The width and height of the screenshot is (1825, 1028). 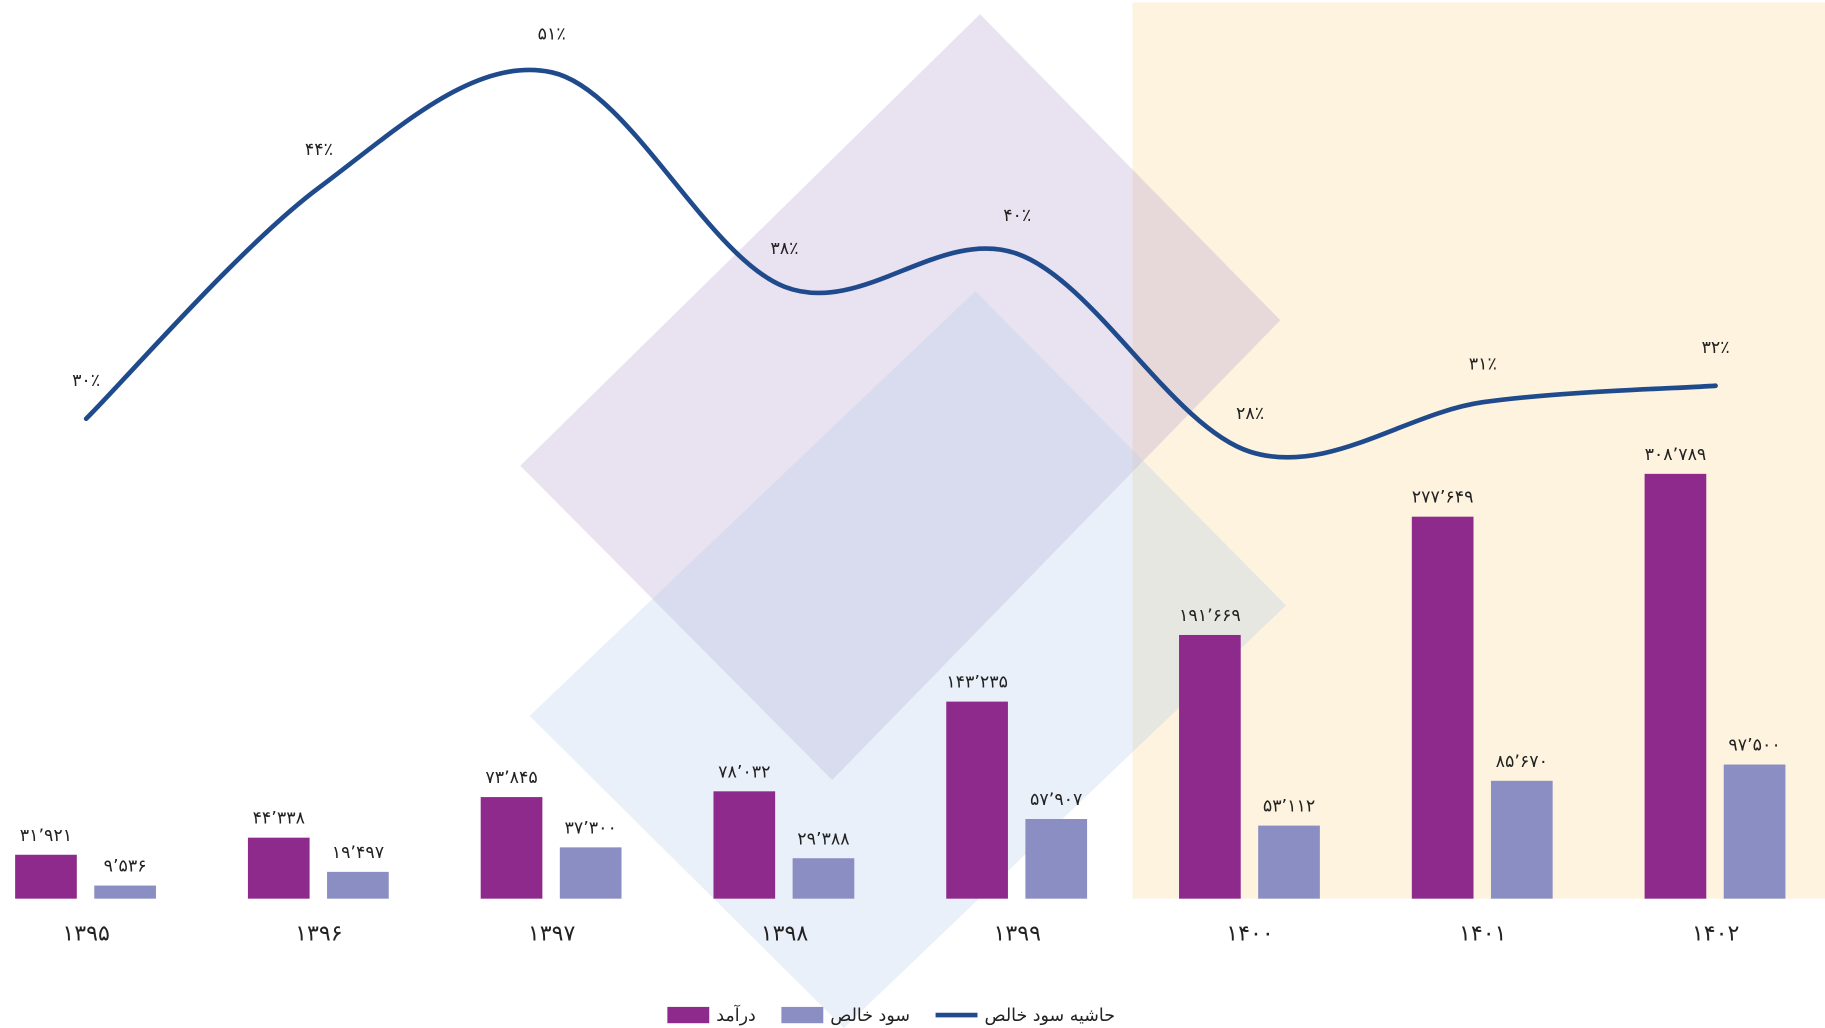 I want to click on line-value-label: ۲۸٪, so click(x=1250, y=414).